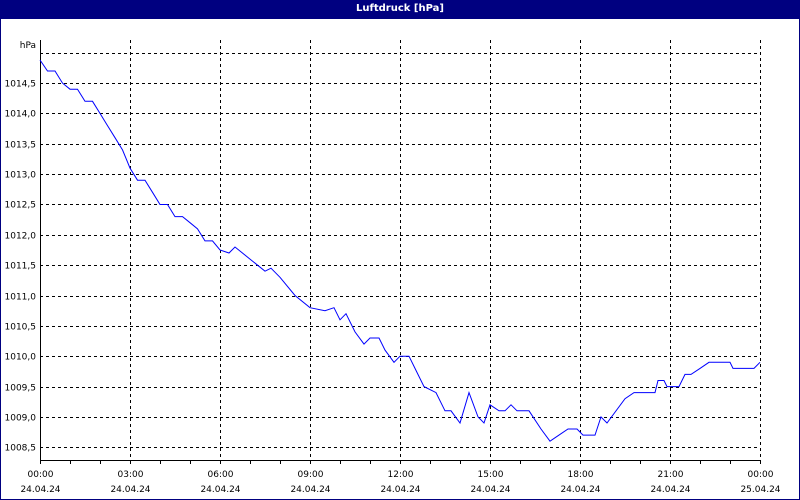 The height and width of the screenshot is (500, 800). What do you see at coordinates (760, 490) in the screenshot?
I see `x-tick-date-label: 25.04.24` at bounding box center [760, 490].